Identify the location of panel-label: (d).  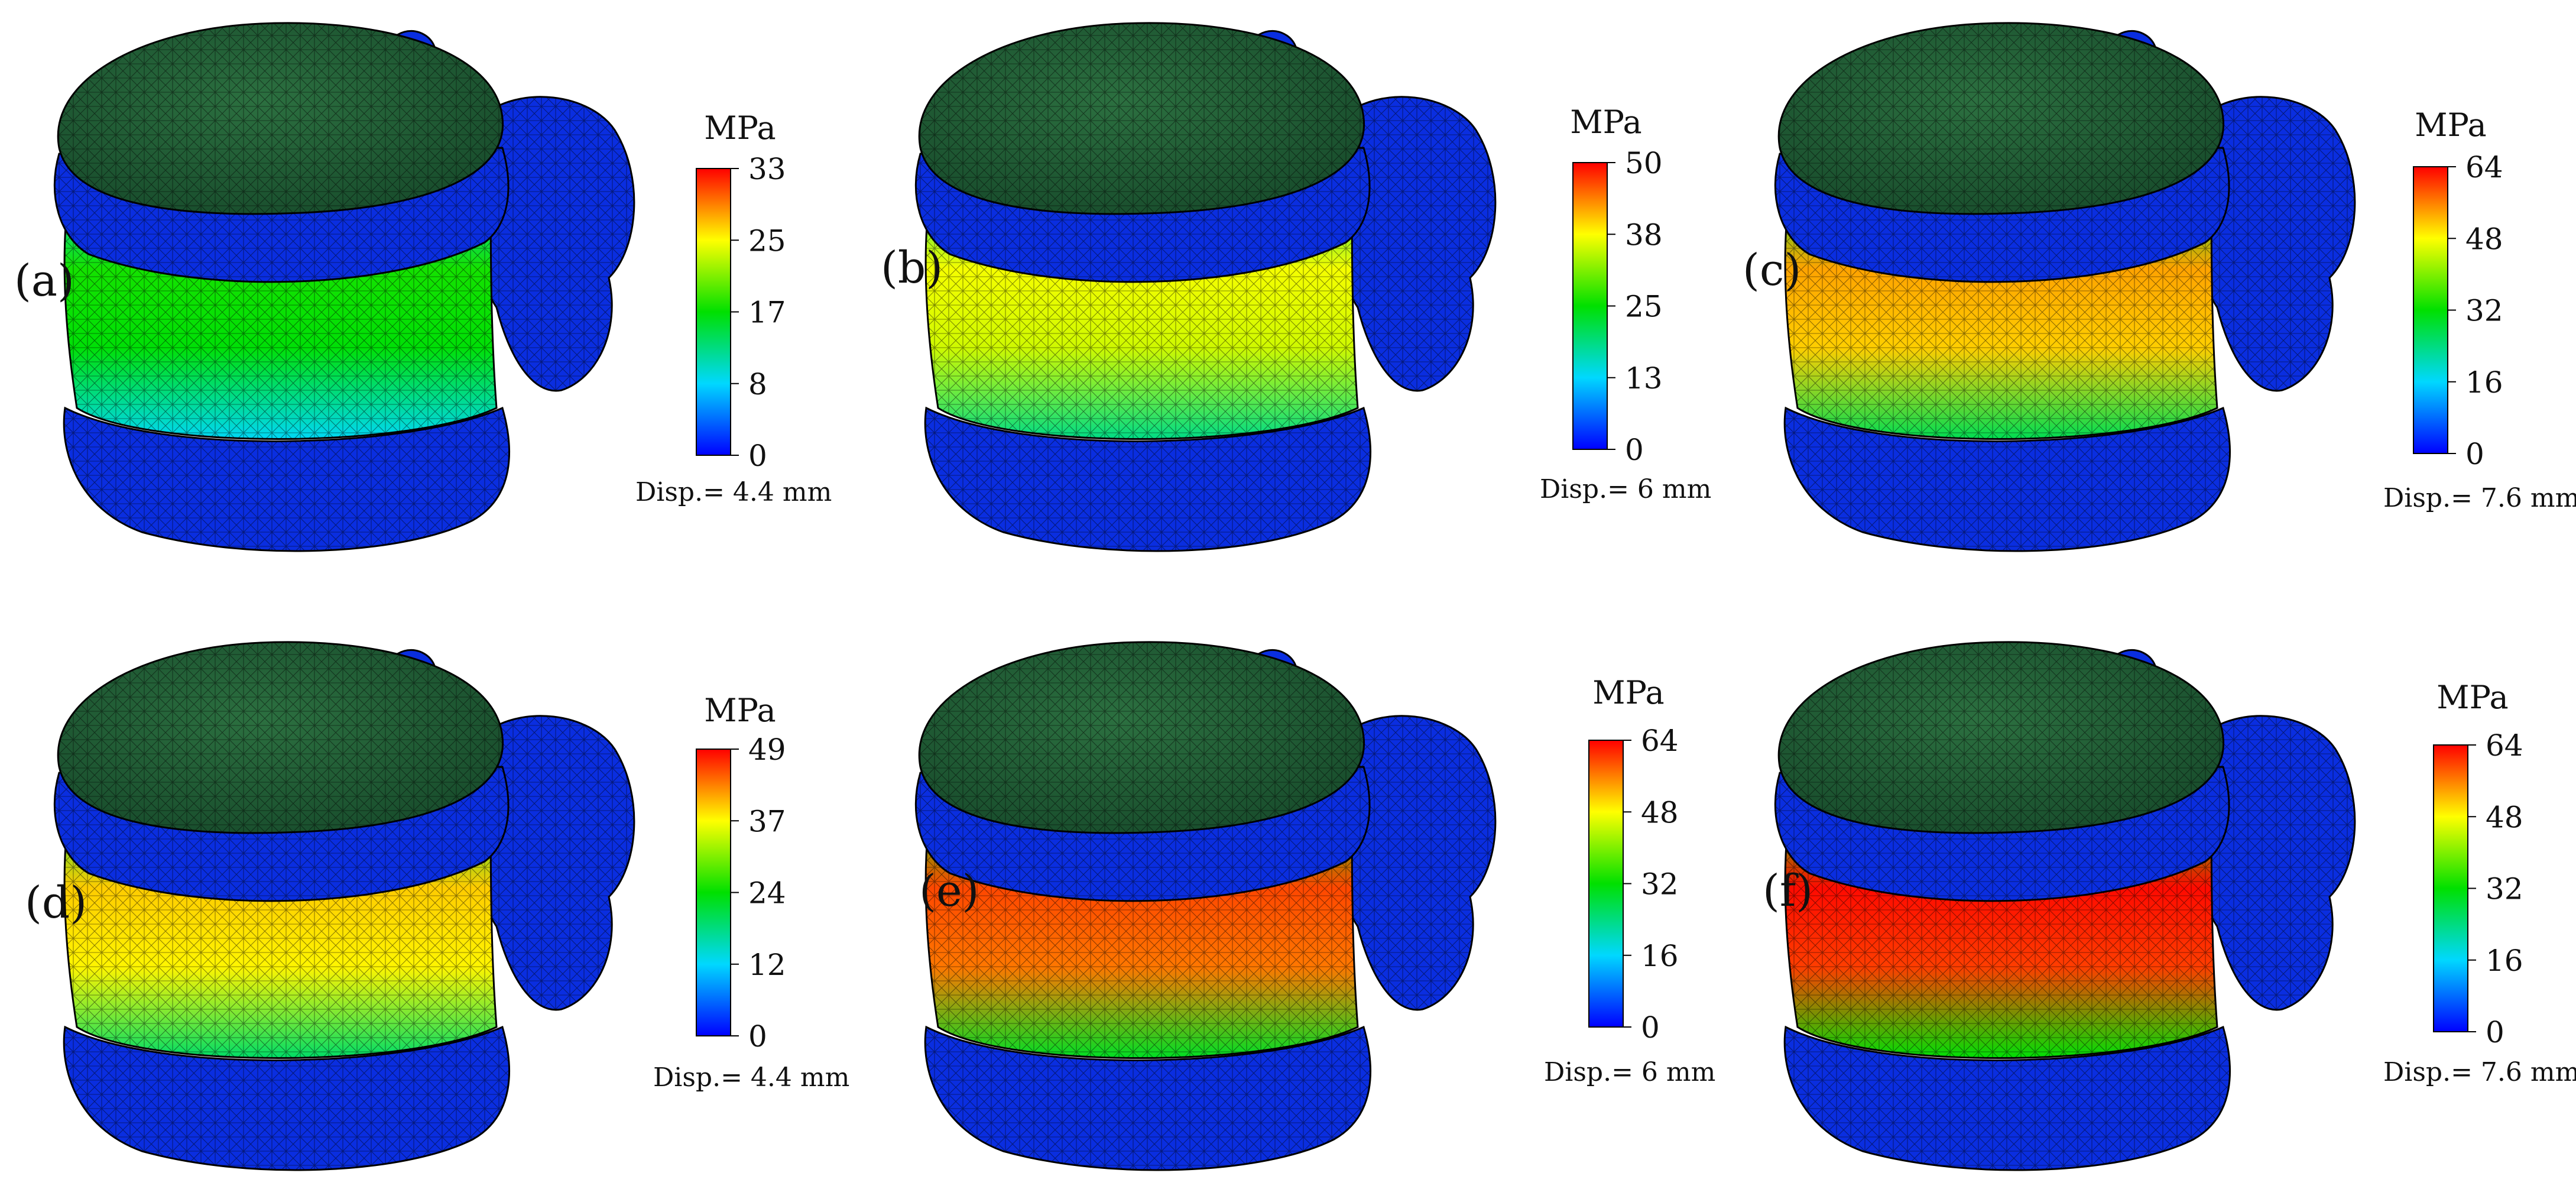
(56, 902).